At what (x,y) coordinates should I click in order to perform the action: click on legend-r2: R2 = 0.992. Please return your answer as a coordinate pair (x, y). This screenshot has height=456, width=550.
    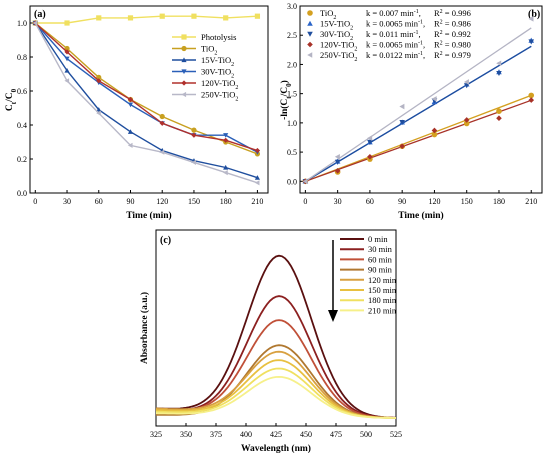
    Looking at the image, I should click on (452, 34).